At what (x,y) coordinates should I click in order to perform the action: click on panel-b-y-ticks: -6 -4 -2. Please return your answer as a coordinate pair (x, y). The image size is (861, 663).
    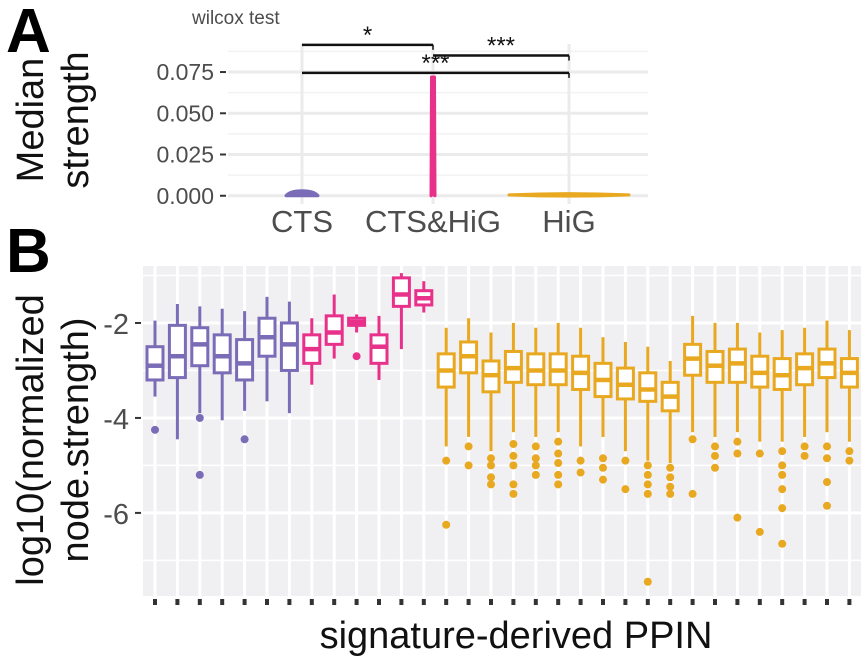
    Looking at the image, I should click on (122, 420).